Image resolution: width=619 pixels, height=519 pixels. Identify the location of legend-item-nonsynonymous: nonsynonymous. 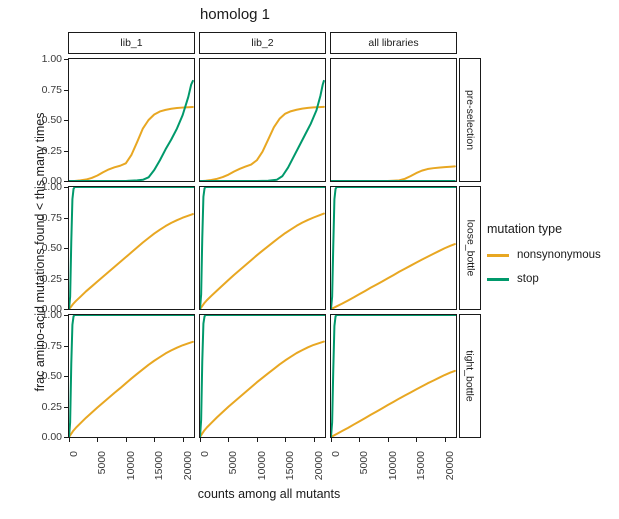
(544, 255).